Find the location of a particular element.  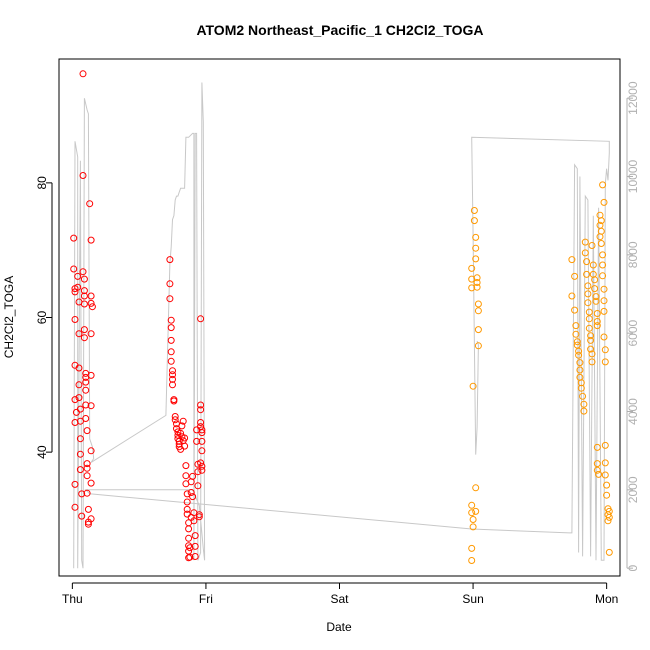

y2-tick-label: 2000 is located at coordinates (633, 489).